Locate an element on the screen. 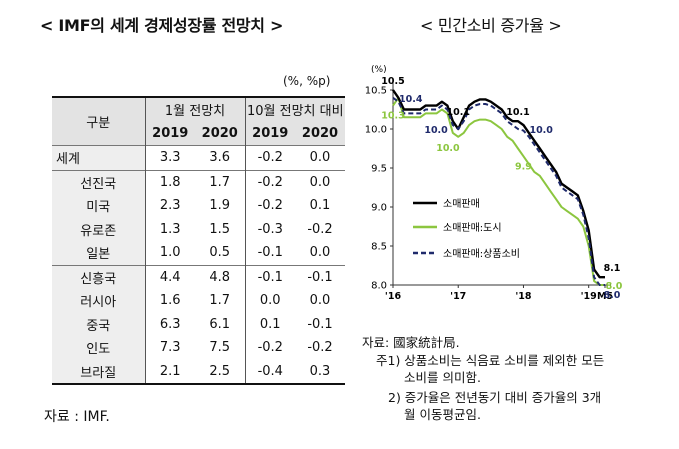 The height and width of the screenshot is (449, 679). legend-label: 소매판매 is located at coordinates (461, 204).